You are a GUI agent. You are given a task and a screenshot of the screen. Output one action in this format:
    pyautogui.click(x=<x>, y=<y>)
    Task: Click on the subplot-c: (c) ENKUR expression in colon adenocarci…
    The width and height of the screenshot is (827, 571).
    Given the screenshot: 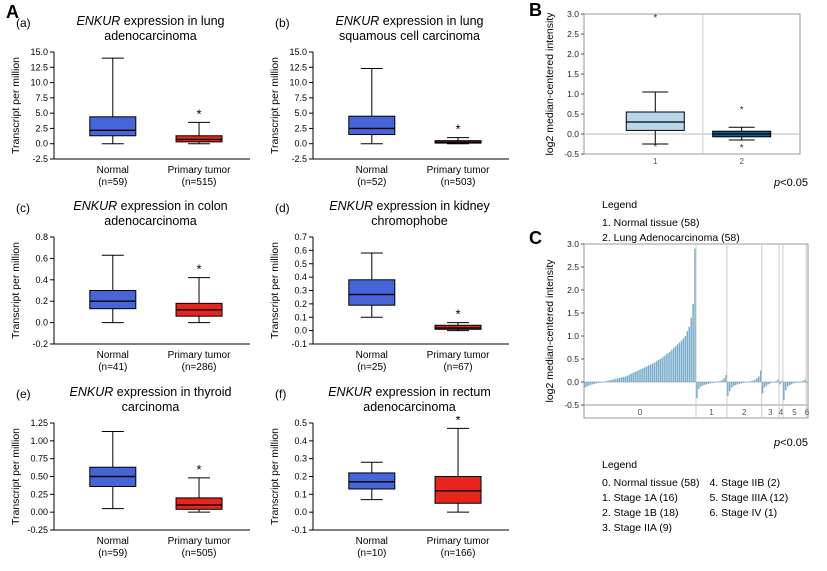 What is the action you would take?
    pyautogui.click(x=135, y=290)
    